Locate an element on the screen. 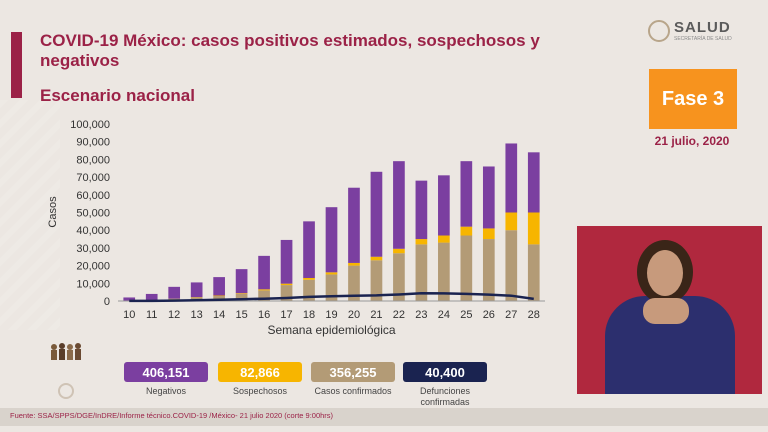 This screenshot has height=432, width=768. x-tick-label: 20 is located at coordinates (354, 315).